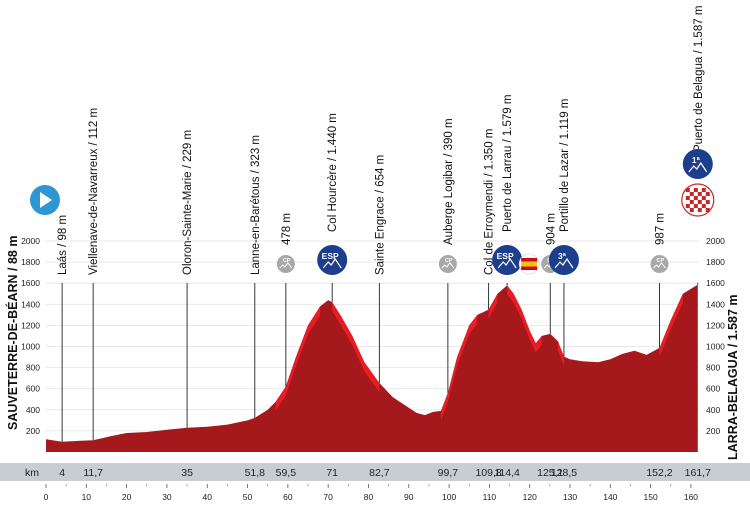 This screenshot has width=750, height=523. I want to click on waypoint-km-label: 35, so click(187, 473).